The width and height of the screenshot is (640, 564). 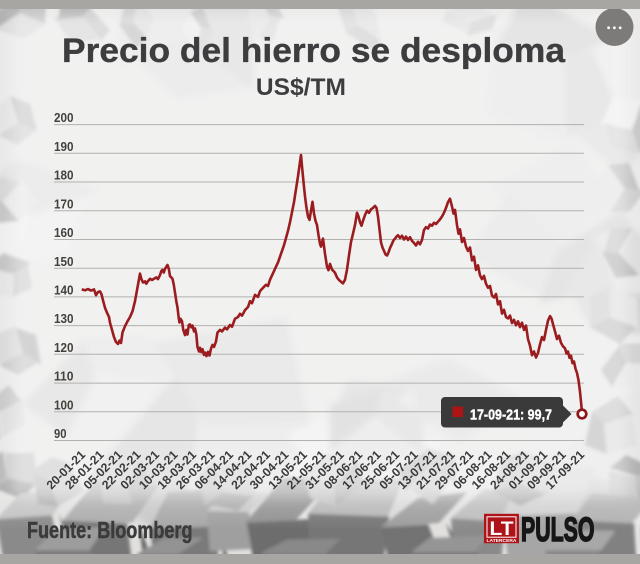 What do you see at coordinates (314, 51) in the screenshot?
I see `svg-text: Precio del hierro se desploma` at bounding box center [314, 51].